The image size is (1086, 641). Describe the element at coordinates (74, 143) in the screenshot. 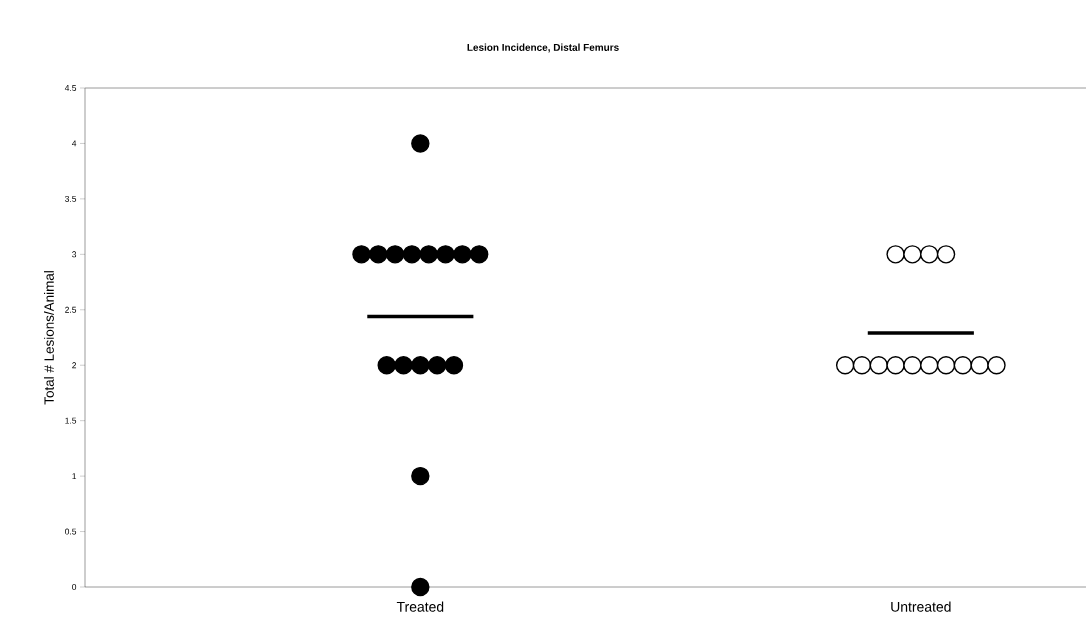

I see `y-tick-label: 4` at that location.